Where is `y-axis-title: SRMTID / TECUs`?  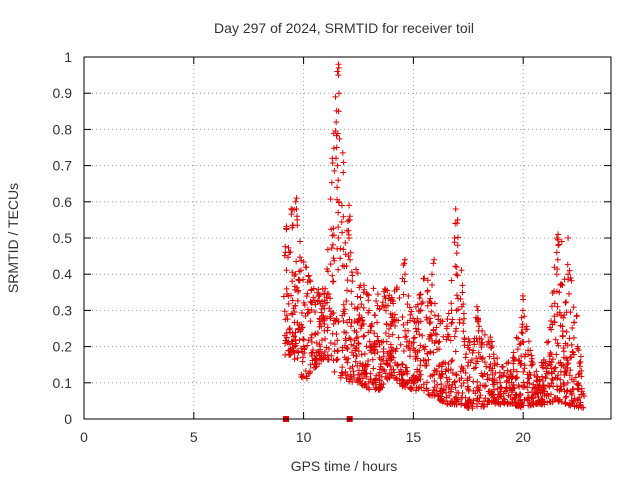
y-axis-title: SRMTID / TECUs is located at coordinates (13, 238).